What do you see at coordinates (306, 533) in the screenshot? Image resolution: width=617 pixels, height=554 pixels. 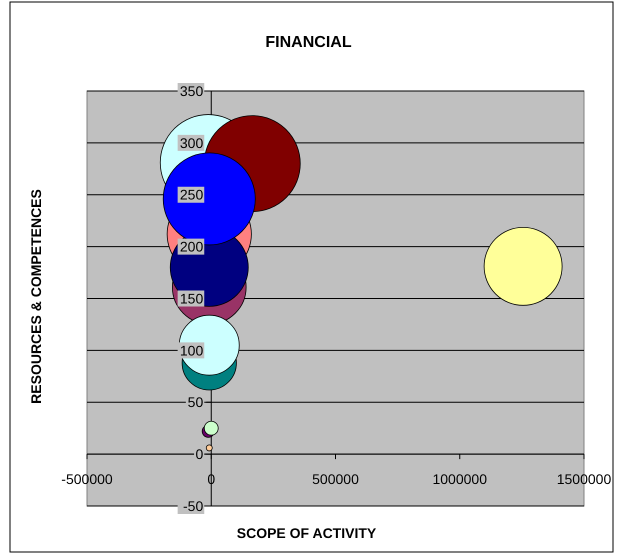 I see `x-axis-title: SCOPE OF ACTIVITY` at bounding box center [306, 533].